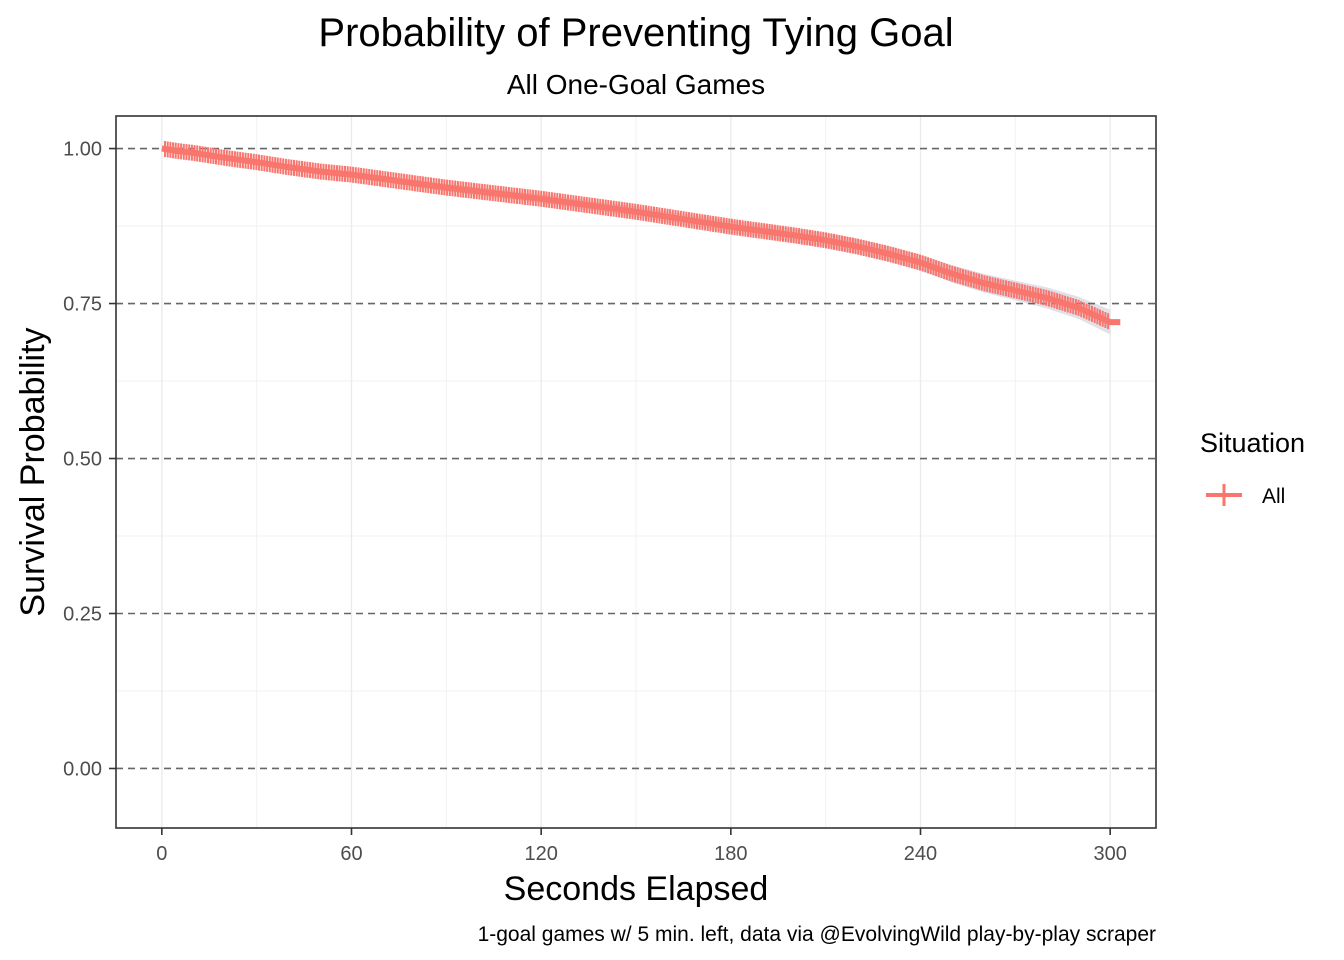  I want to click on x-tick-label: 240, so click(920, 854).